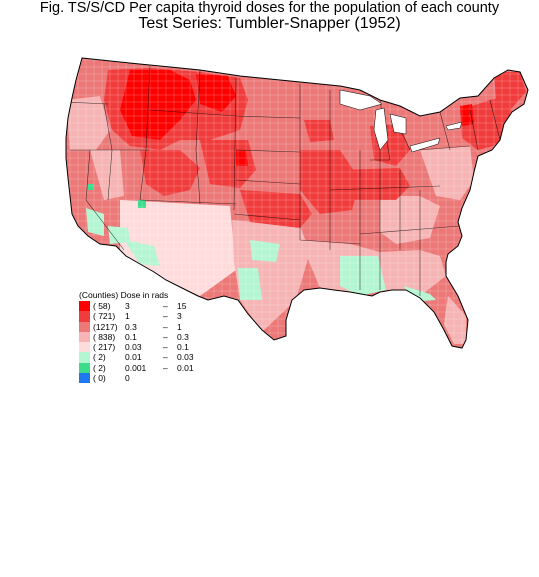  Describe the element at coordinates (104, 336) in the screenshot. I see `legend-county-count: ( 838)` at that location.